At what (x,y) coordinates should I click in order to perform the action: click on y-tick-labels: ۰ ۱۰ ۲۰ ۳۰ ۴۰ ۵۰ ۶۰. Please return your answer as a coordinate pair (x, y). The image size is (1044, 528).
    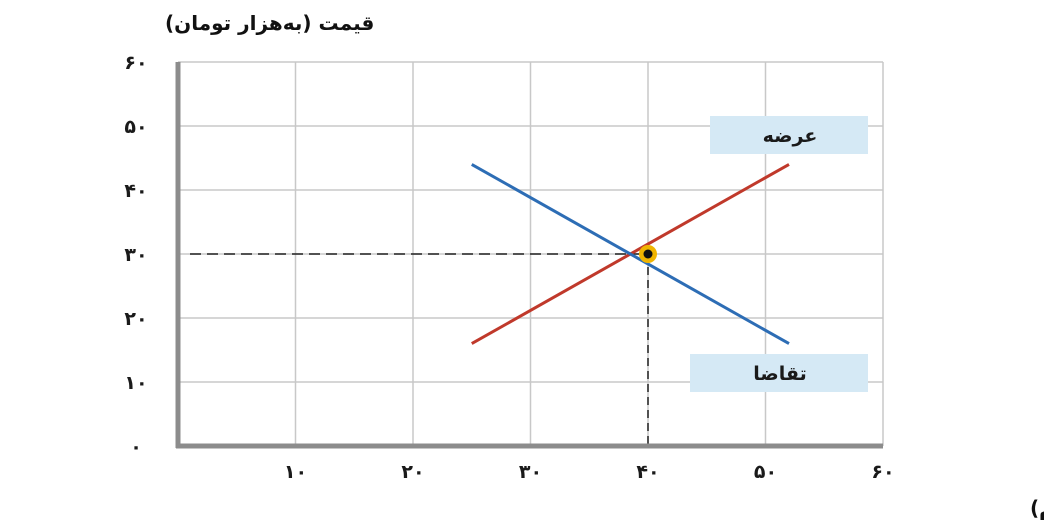
    Looking at the image, I should click on (135, 255).